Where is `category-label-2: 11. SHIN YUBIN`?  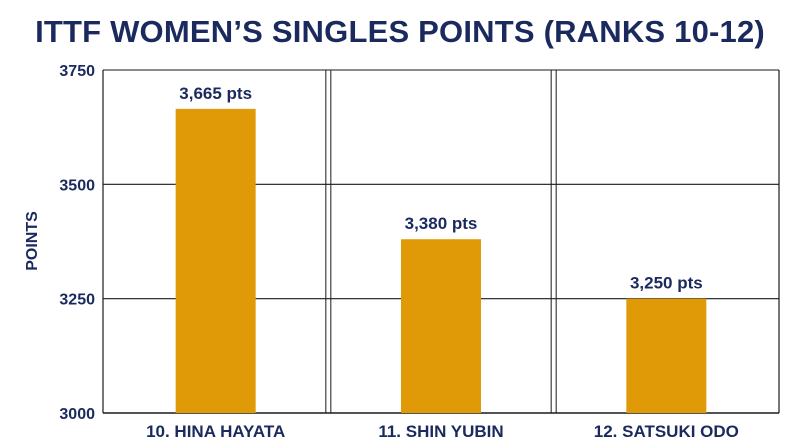 category-label-2: 11. SHIN YUBIN is located at coordinates (440, 431).